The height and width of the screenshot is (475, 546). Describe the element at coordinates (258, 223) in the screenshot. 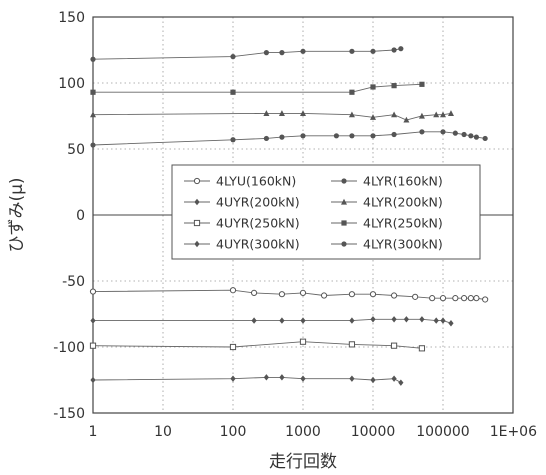

I see `legend-label: 4UYR(250kN)` at that location.